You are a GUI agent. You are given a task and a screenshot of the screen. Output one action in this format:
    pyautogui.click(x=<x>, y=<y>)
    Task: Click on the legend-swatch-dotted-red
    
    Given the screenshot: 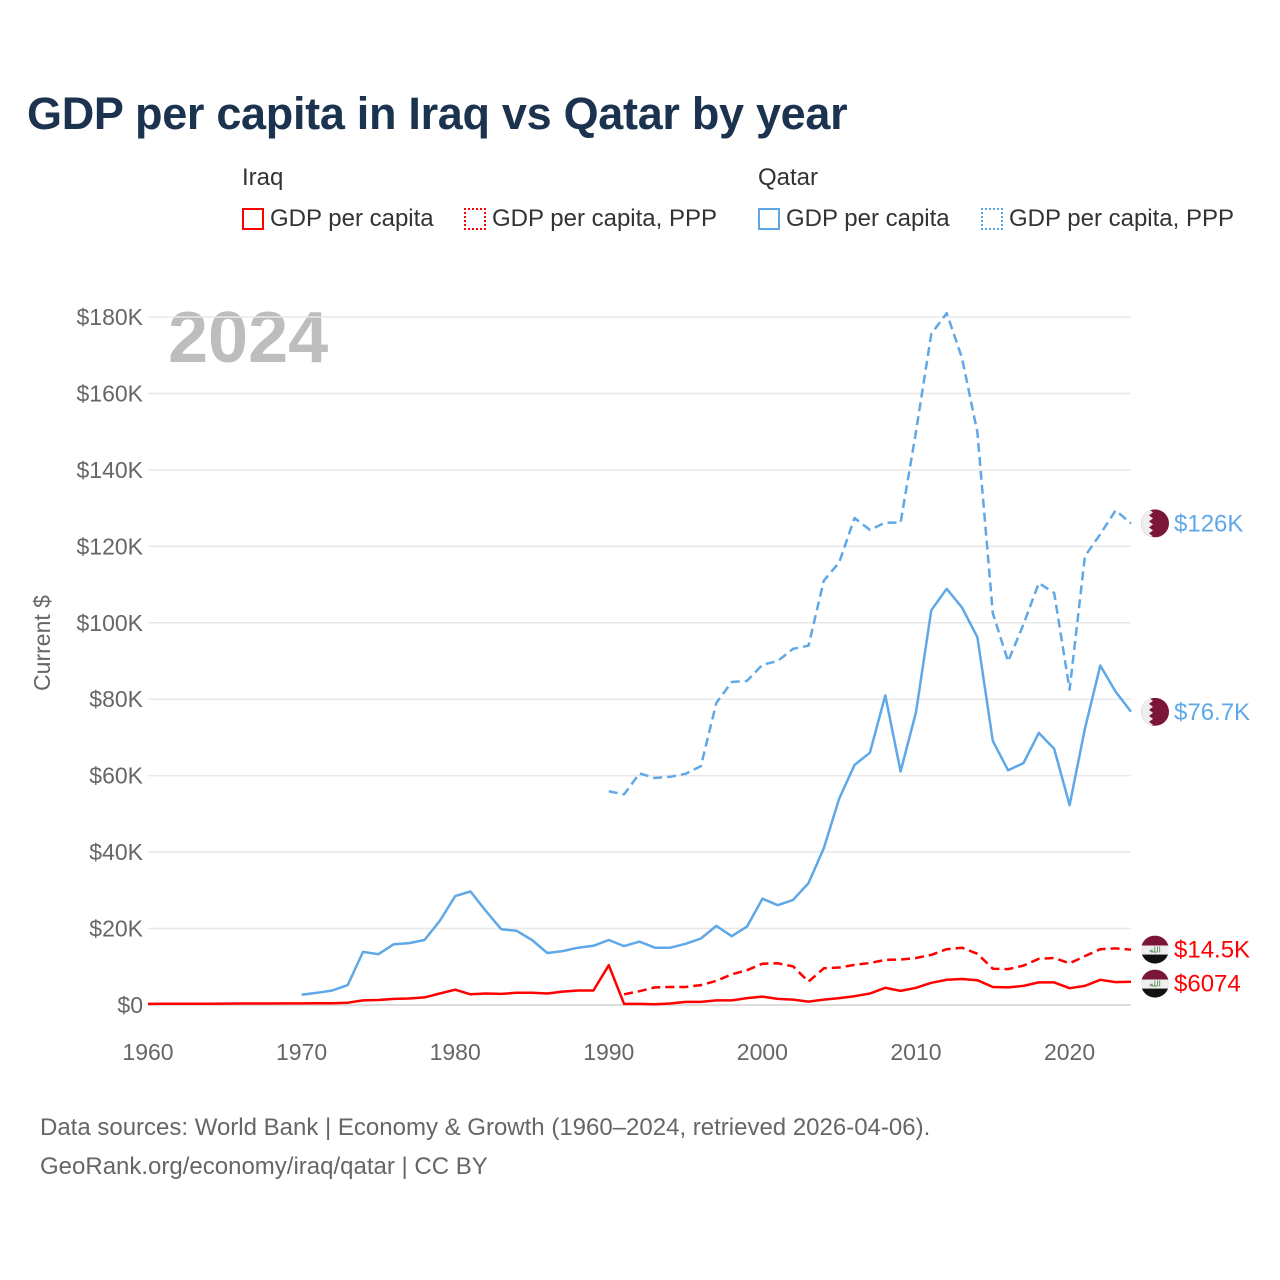 What is the action you would take?
    pyautogui.click(x=475, y=219)
    